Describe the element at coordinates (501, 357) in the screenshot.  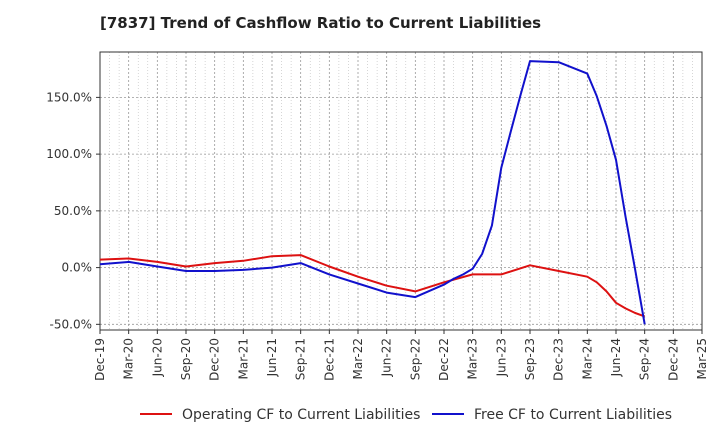
I see `x-tick-label: Jun-23` at that location.